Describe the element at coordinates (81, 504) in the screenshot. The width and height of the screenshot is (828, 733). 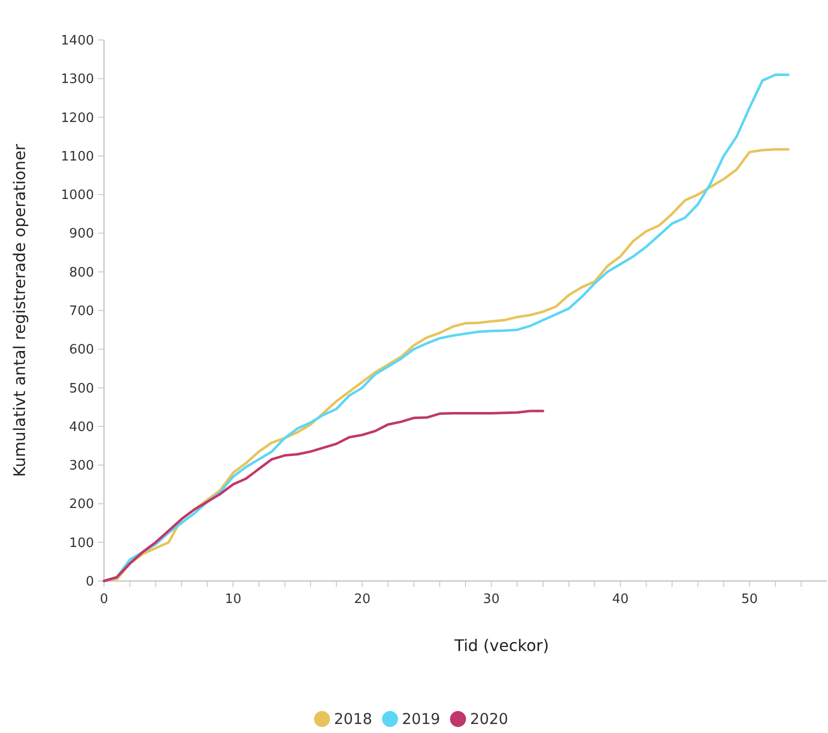
I see `y-tick-label: 200` at that location.